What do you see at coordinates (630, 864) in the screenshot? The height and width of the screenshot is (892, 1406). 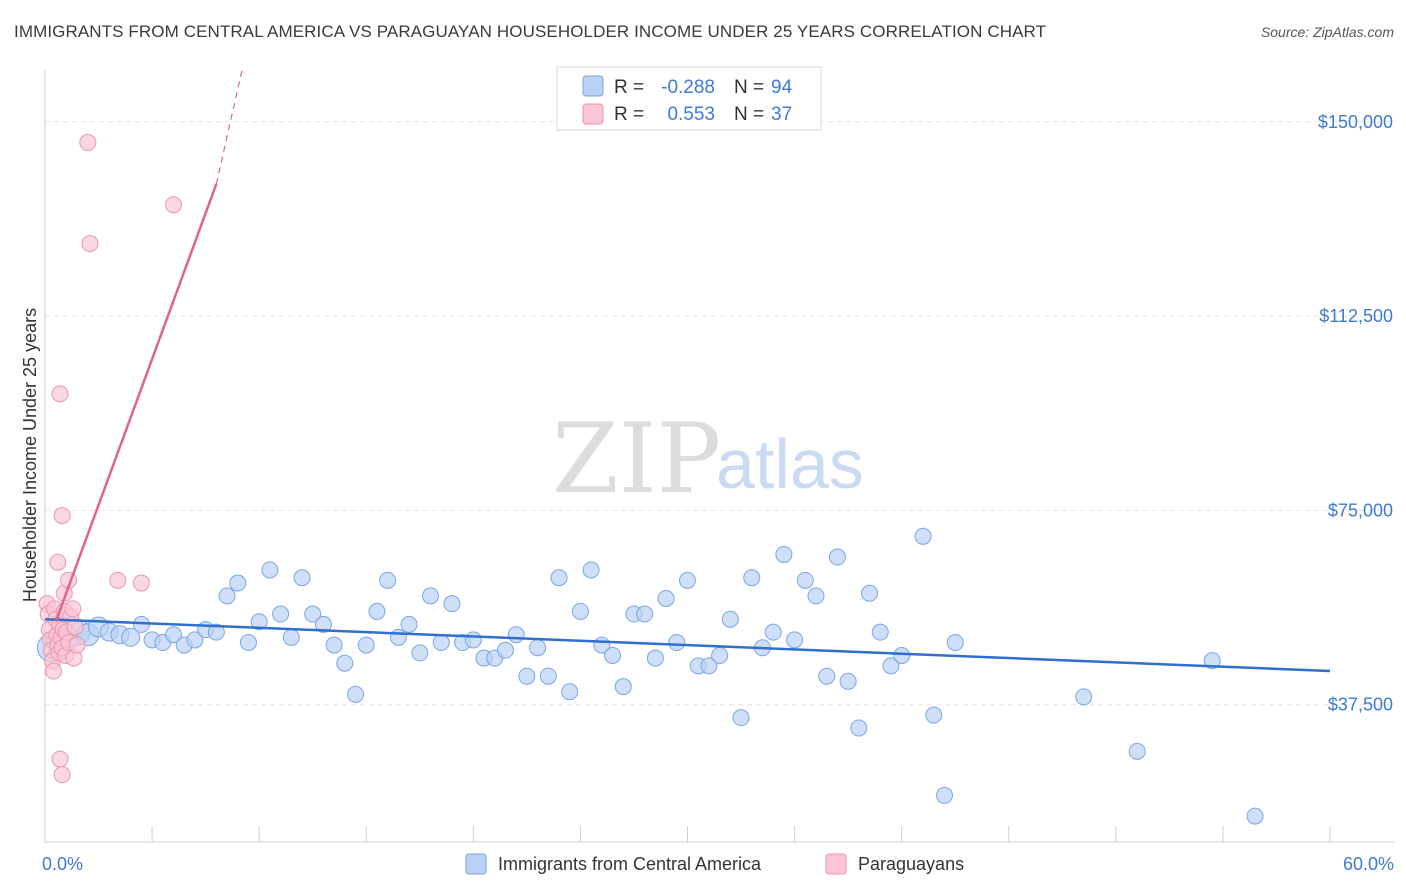 I see `bottom-legend-label-blue: Immigrants from Central America` at bounding box center [630, 864].